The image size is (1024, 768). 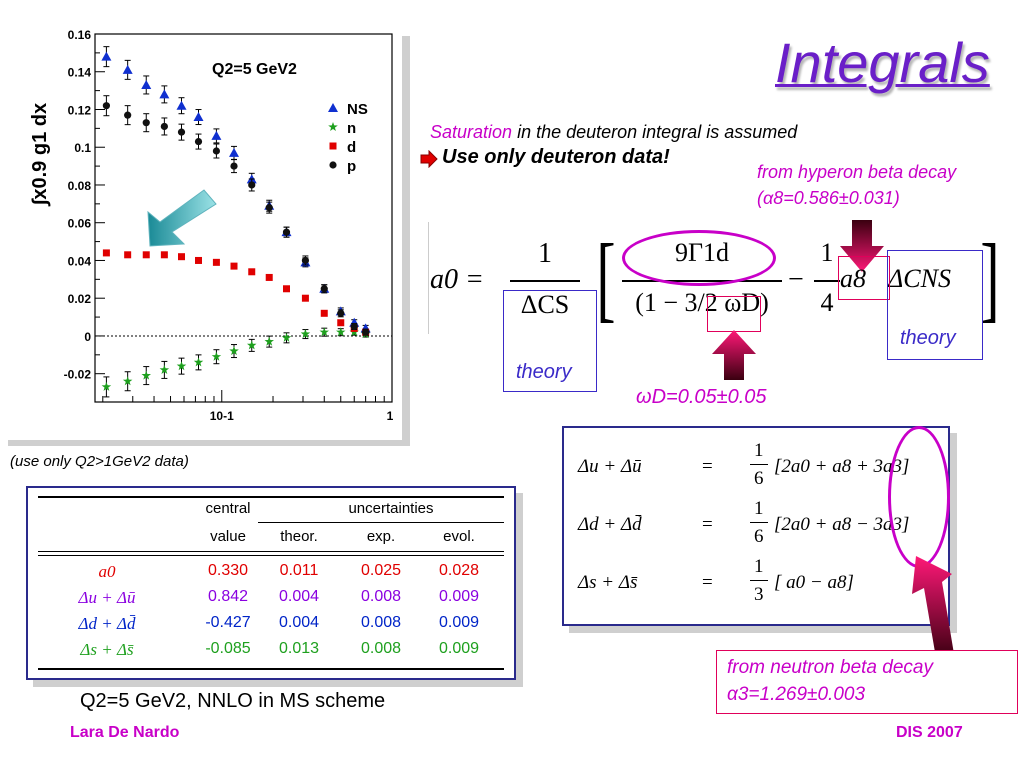 What do you see at coordinates (271, 669) in the screenshot?
I see `table-rule-bottom` at bounding box center [271, 669].